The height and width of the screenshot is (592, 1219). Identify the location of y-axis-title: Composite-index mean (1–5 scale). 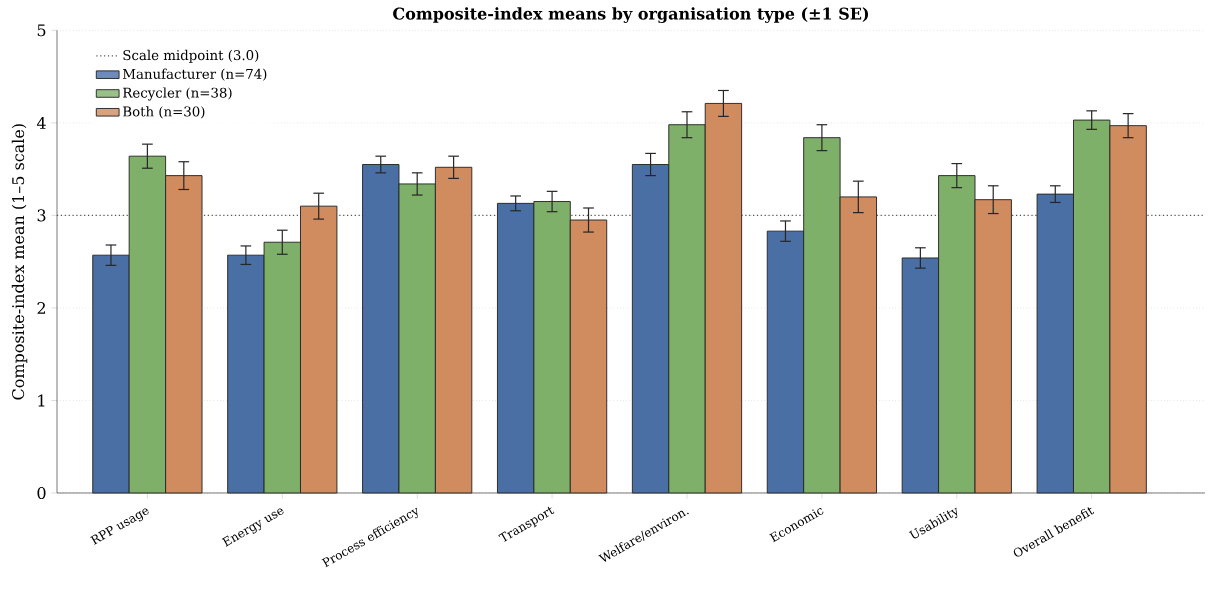
(19, 262).